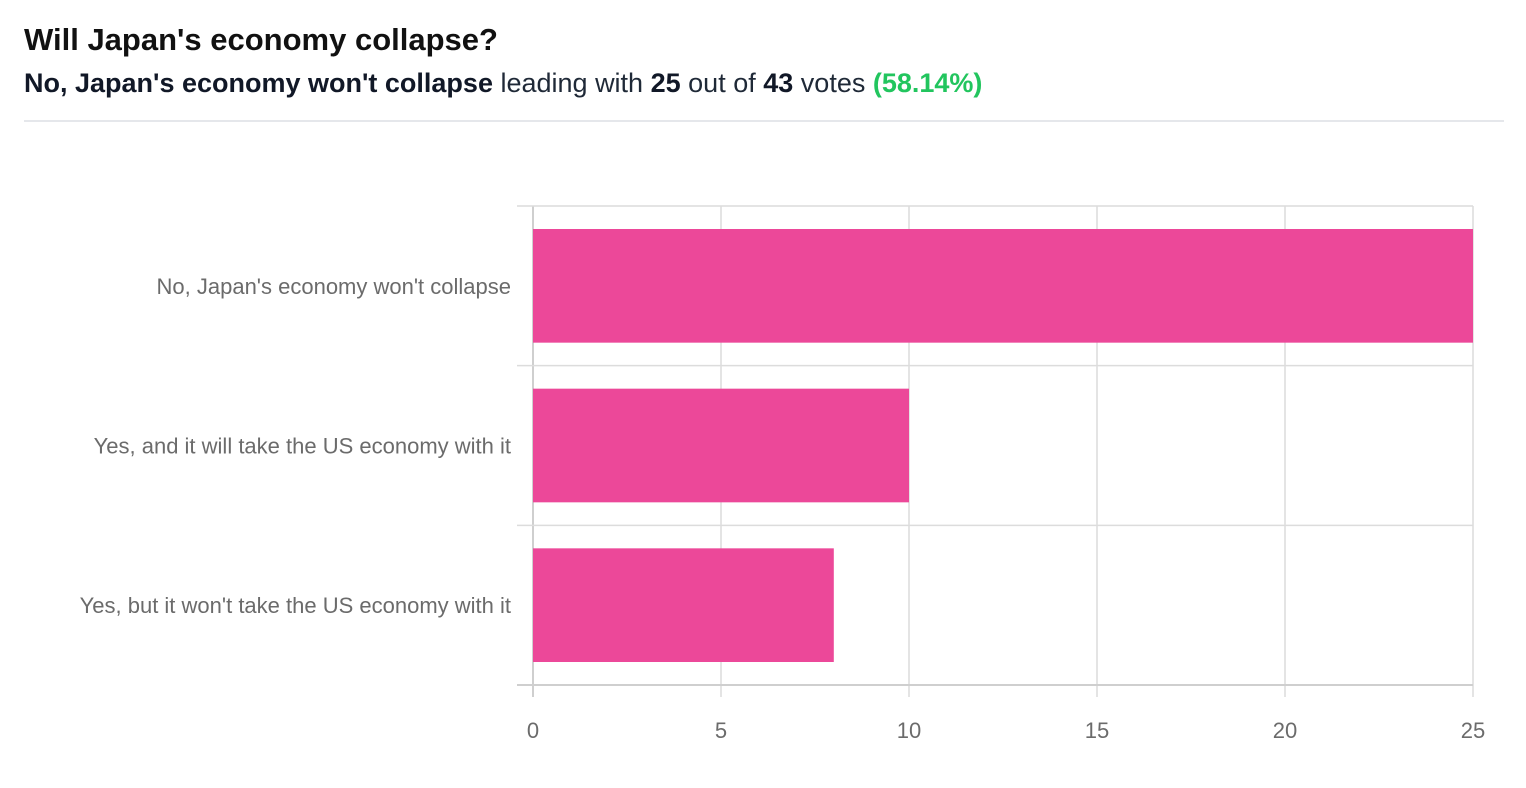 The width and height of the screenshot is (1526, 788). What do you see at coordinates (1473, 730) in the screenshot?
I see `x-tick-label: 25` at bounding box center [1473, 730].